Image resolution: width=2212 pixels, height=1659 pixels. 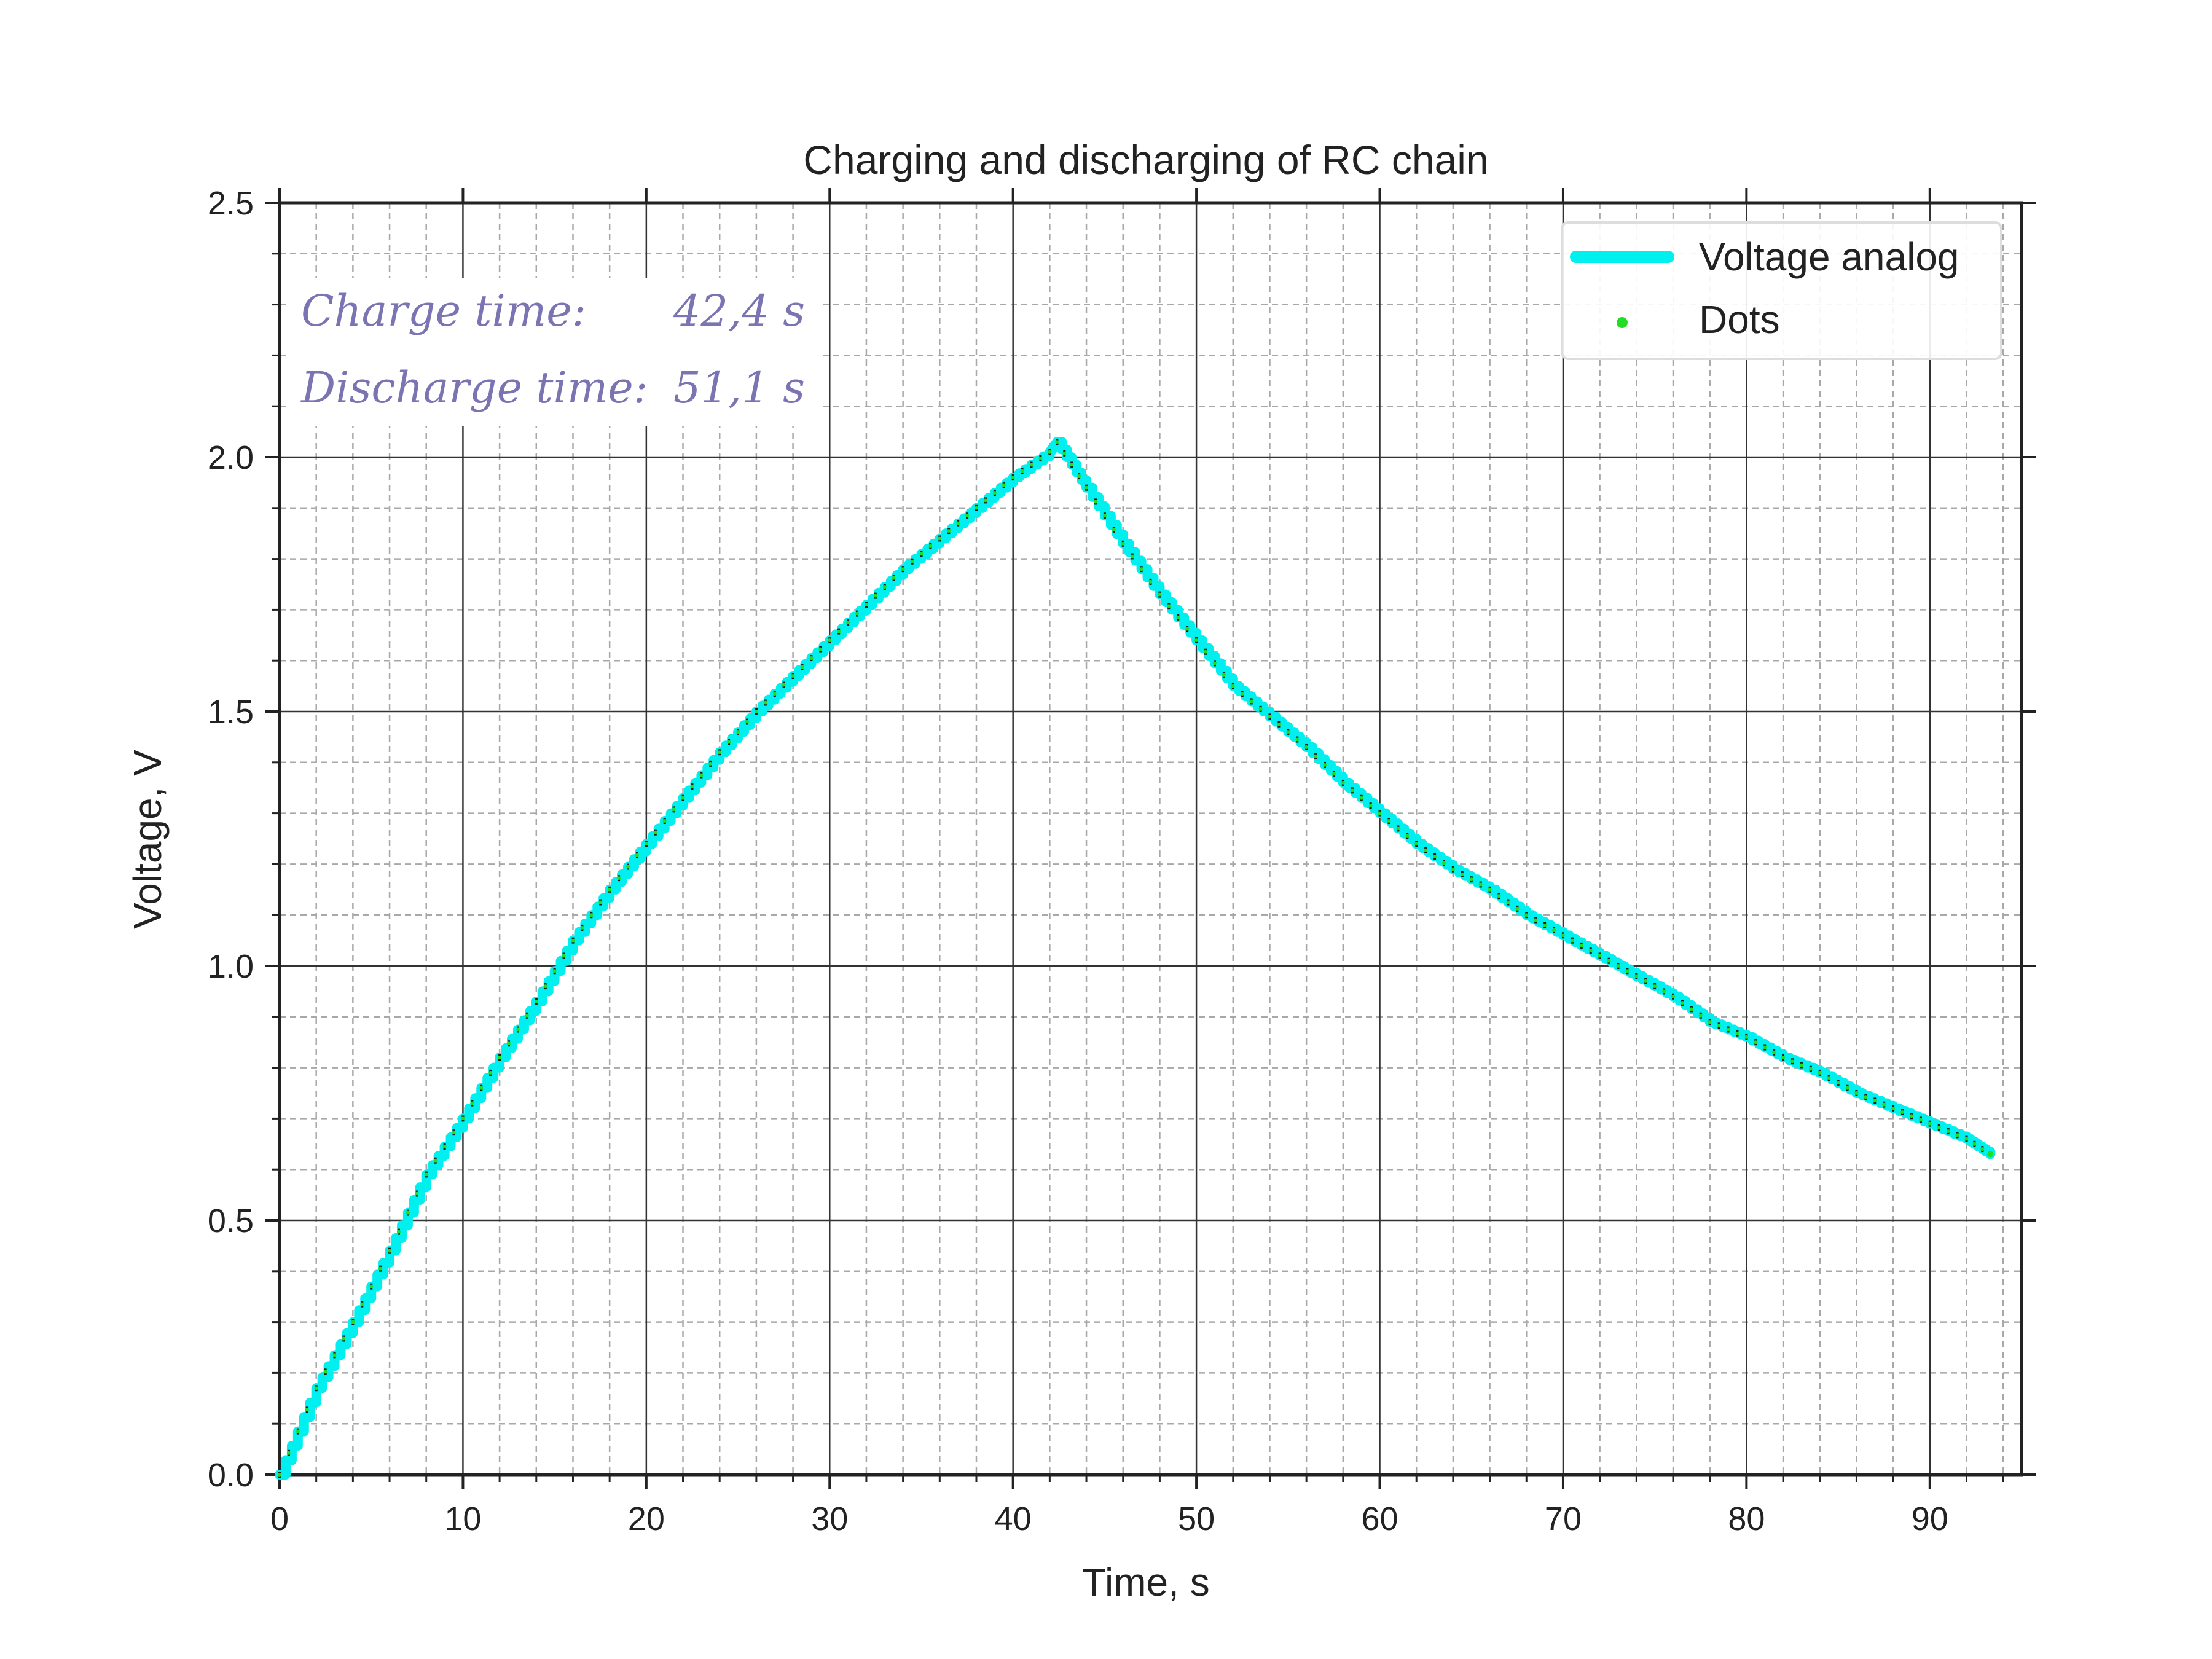 What do you see at coordinates (474, 388) in the screenshot?
I see `discharge-time-label: Discharge time:` at bounding box center [474, 388].